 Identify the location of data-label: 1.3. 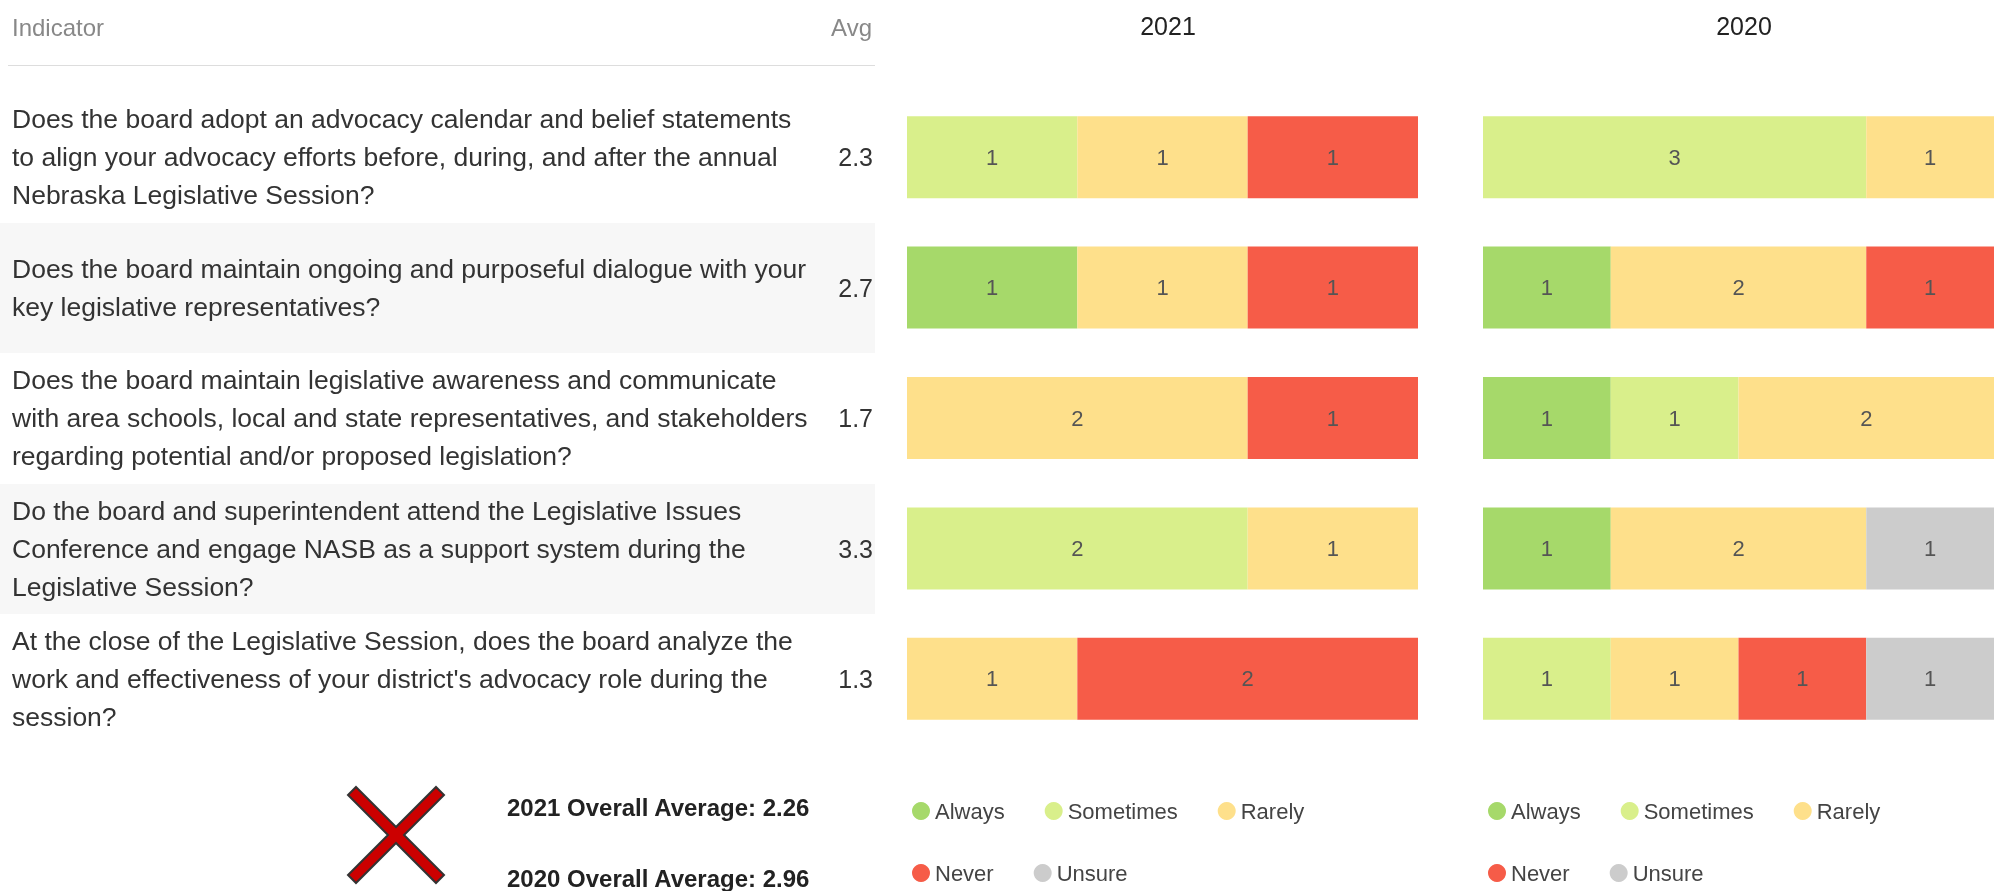
(855, 679).